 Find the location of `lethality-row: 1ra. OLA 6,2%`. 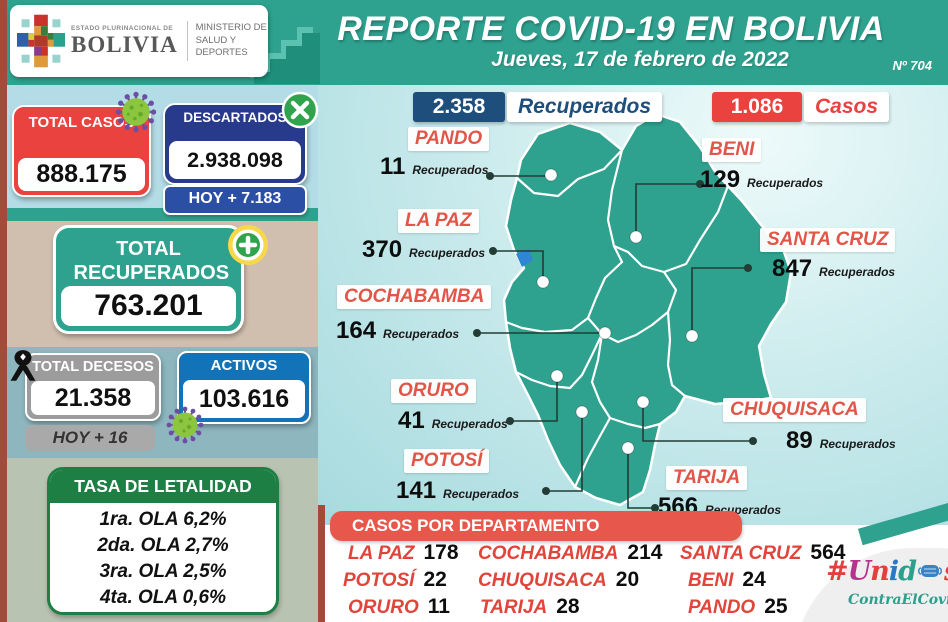

lethality-row: 1ra. OLA 6,2% is located at coordinates (163, 519).